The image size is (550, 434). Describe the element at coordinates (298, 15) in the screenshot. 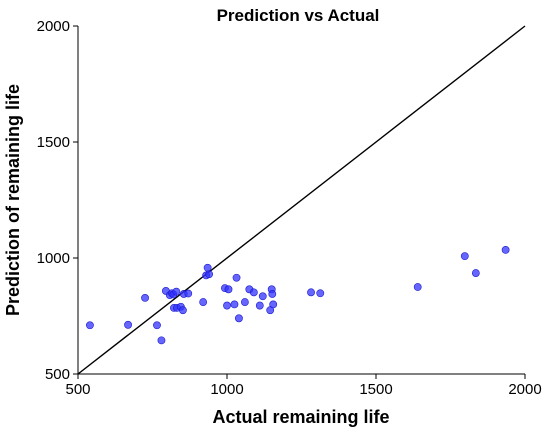

I see `chart-title: Prediction vs Actual` at that location.